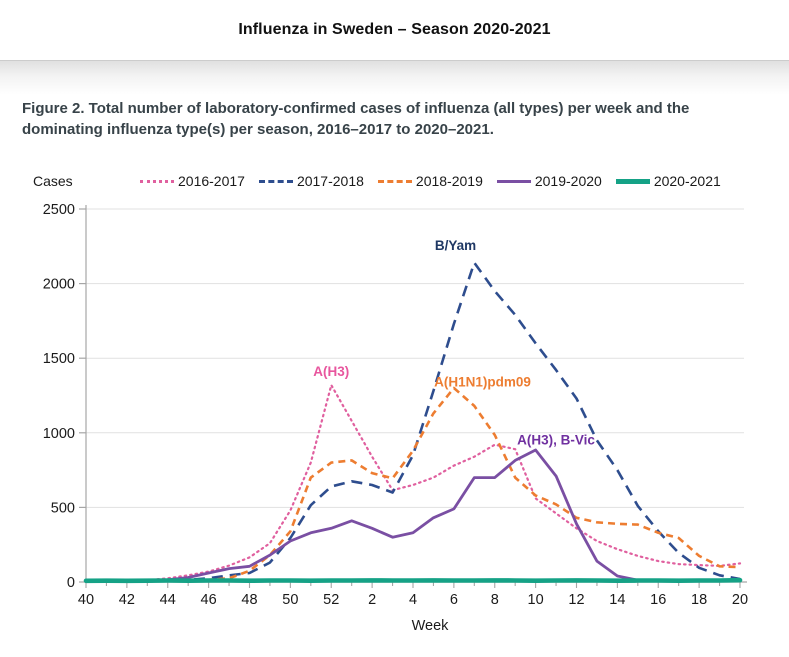 This screenshot has height=657, width=789. I want to click on x-tick-label: 42, so click(127, 600).